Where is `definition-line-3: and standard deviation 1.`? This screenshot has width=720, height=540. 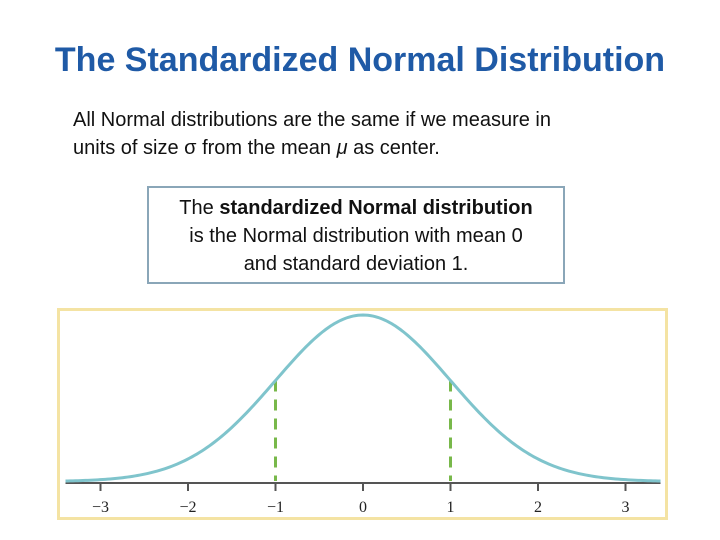 definition-line-3: and standard deviation 1. is located at coordinates (356, 264).